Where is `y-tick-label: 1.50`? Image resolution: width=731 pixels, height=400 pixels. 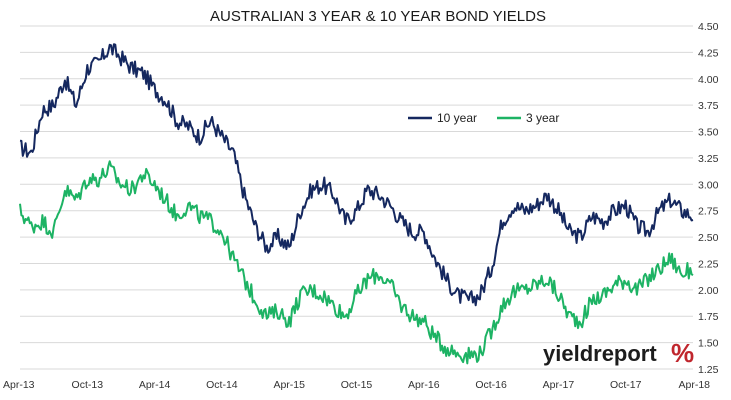
y-tick-label: 1.50 is located at coordinates (708, 344).